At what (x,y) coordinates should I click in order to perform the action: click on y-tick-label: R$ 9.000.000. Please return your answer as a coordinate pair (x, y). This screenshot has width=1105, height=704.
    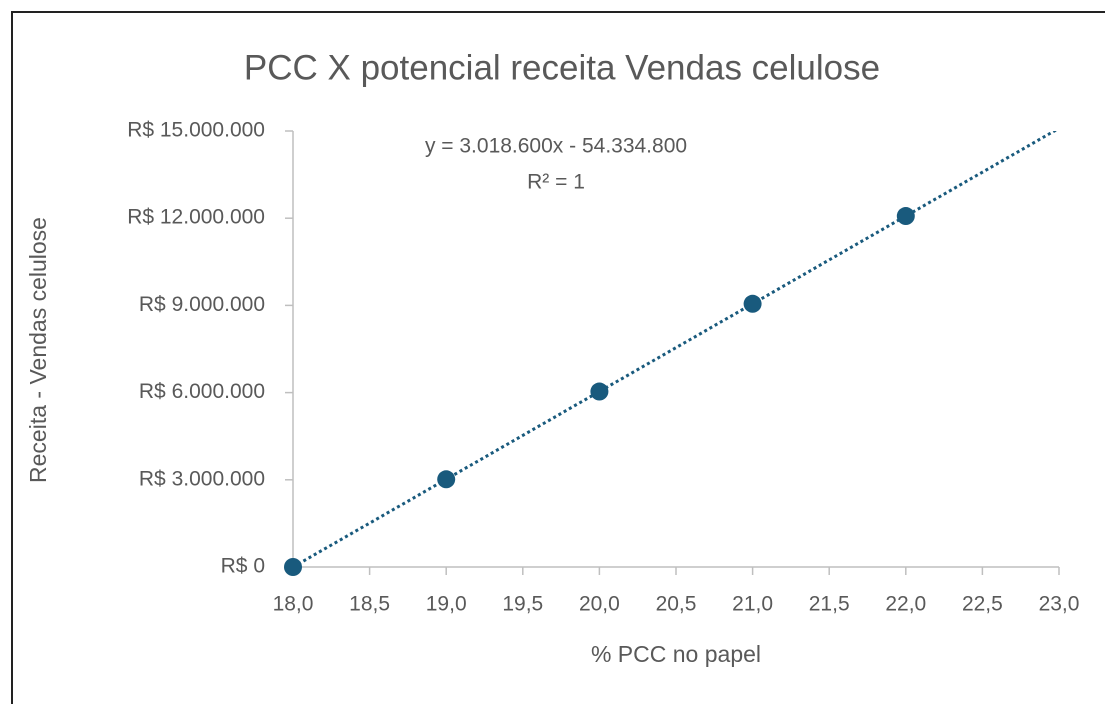
    Looking at the image, I should click on (202, 304).